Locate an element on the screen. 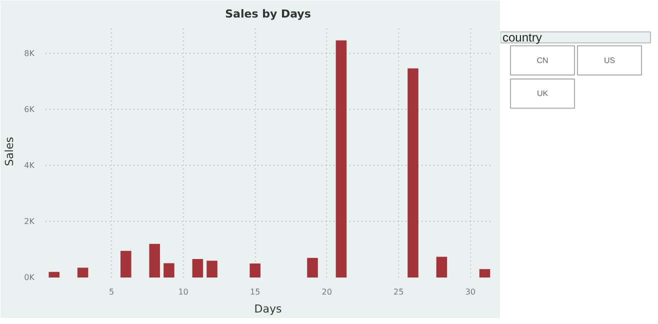  x-tick-label: 15 is located at coordinates (255, 292).